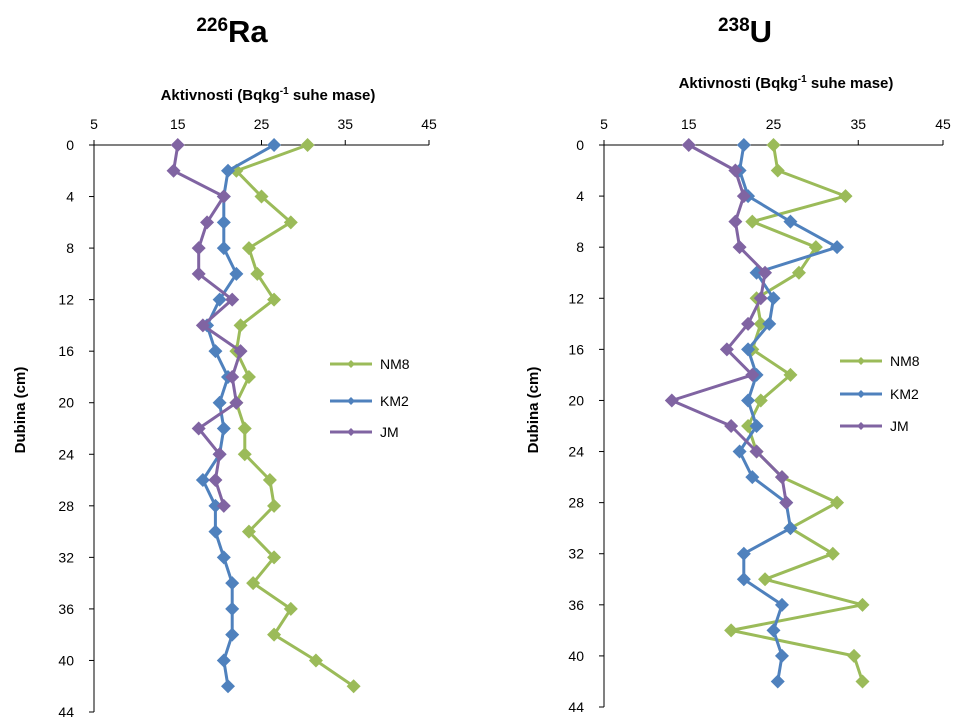  What do you see at coordinates (262, 124) in the screenshot?
I see `x-tick-label: 25` at bounding box center [262, 124].